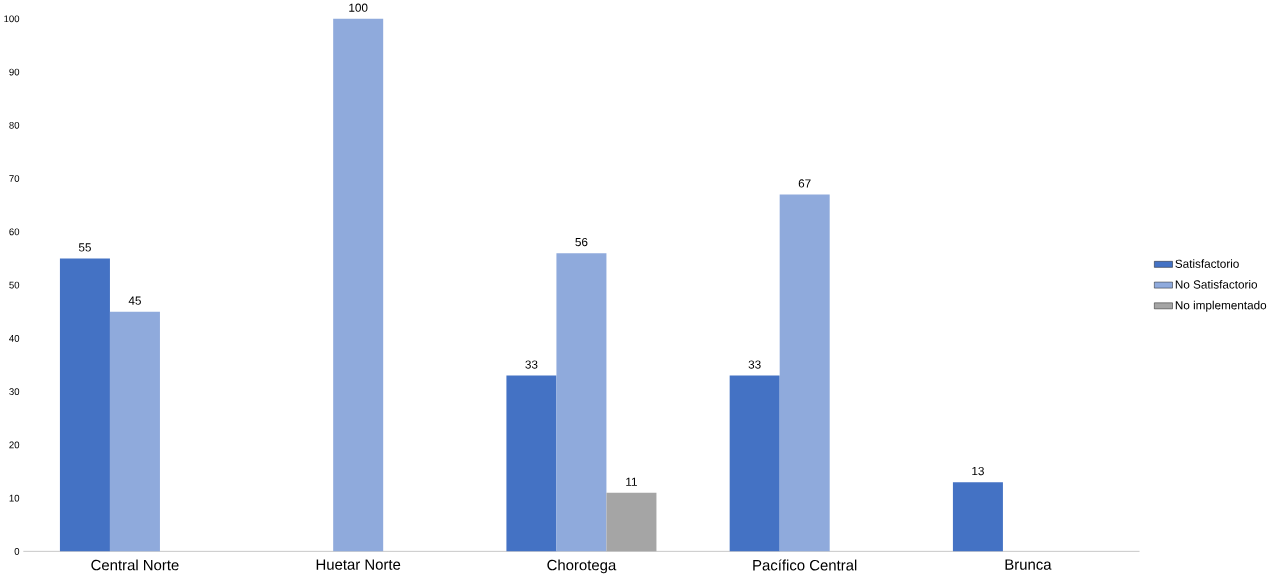 This screenshot has height=577, width=1272. Describe the element at coordinates (358, 564) in the screenshot. I see `x-tick-label: Huetar Norte` at that location.